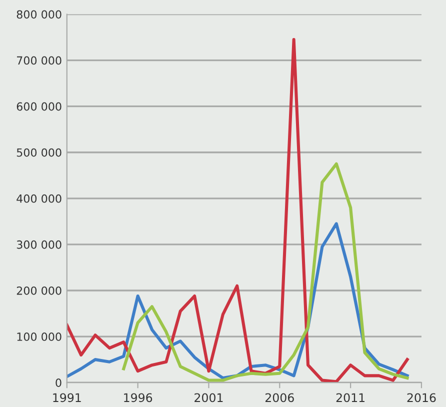 Image resolution: width=446 pixels, height=407 pixels. Describe the element at coordinates (39, 336) in the screenshot. I see `y-tick-label: 100 000` at that location.